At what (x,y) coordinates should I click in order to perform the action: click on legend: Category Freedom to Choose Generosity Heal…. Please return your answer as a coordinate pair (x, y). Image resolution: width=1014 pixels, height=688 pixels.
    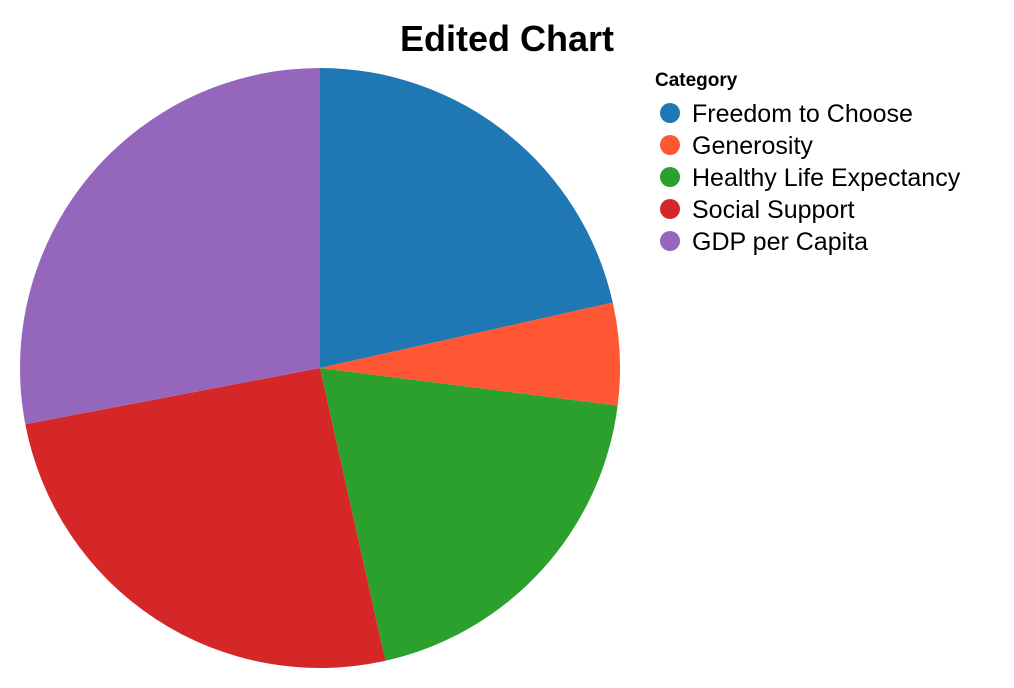
    Looking at the image, I should click on (808, 163).